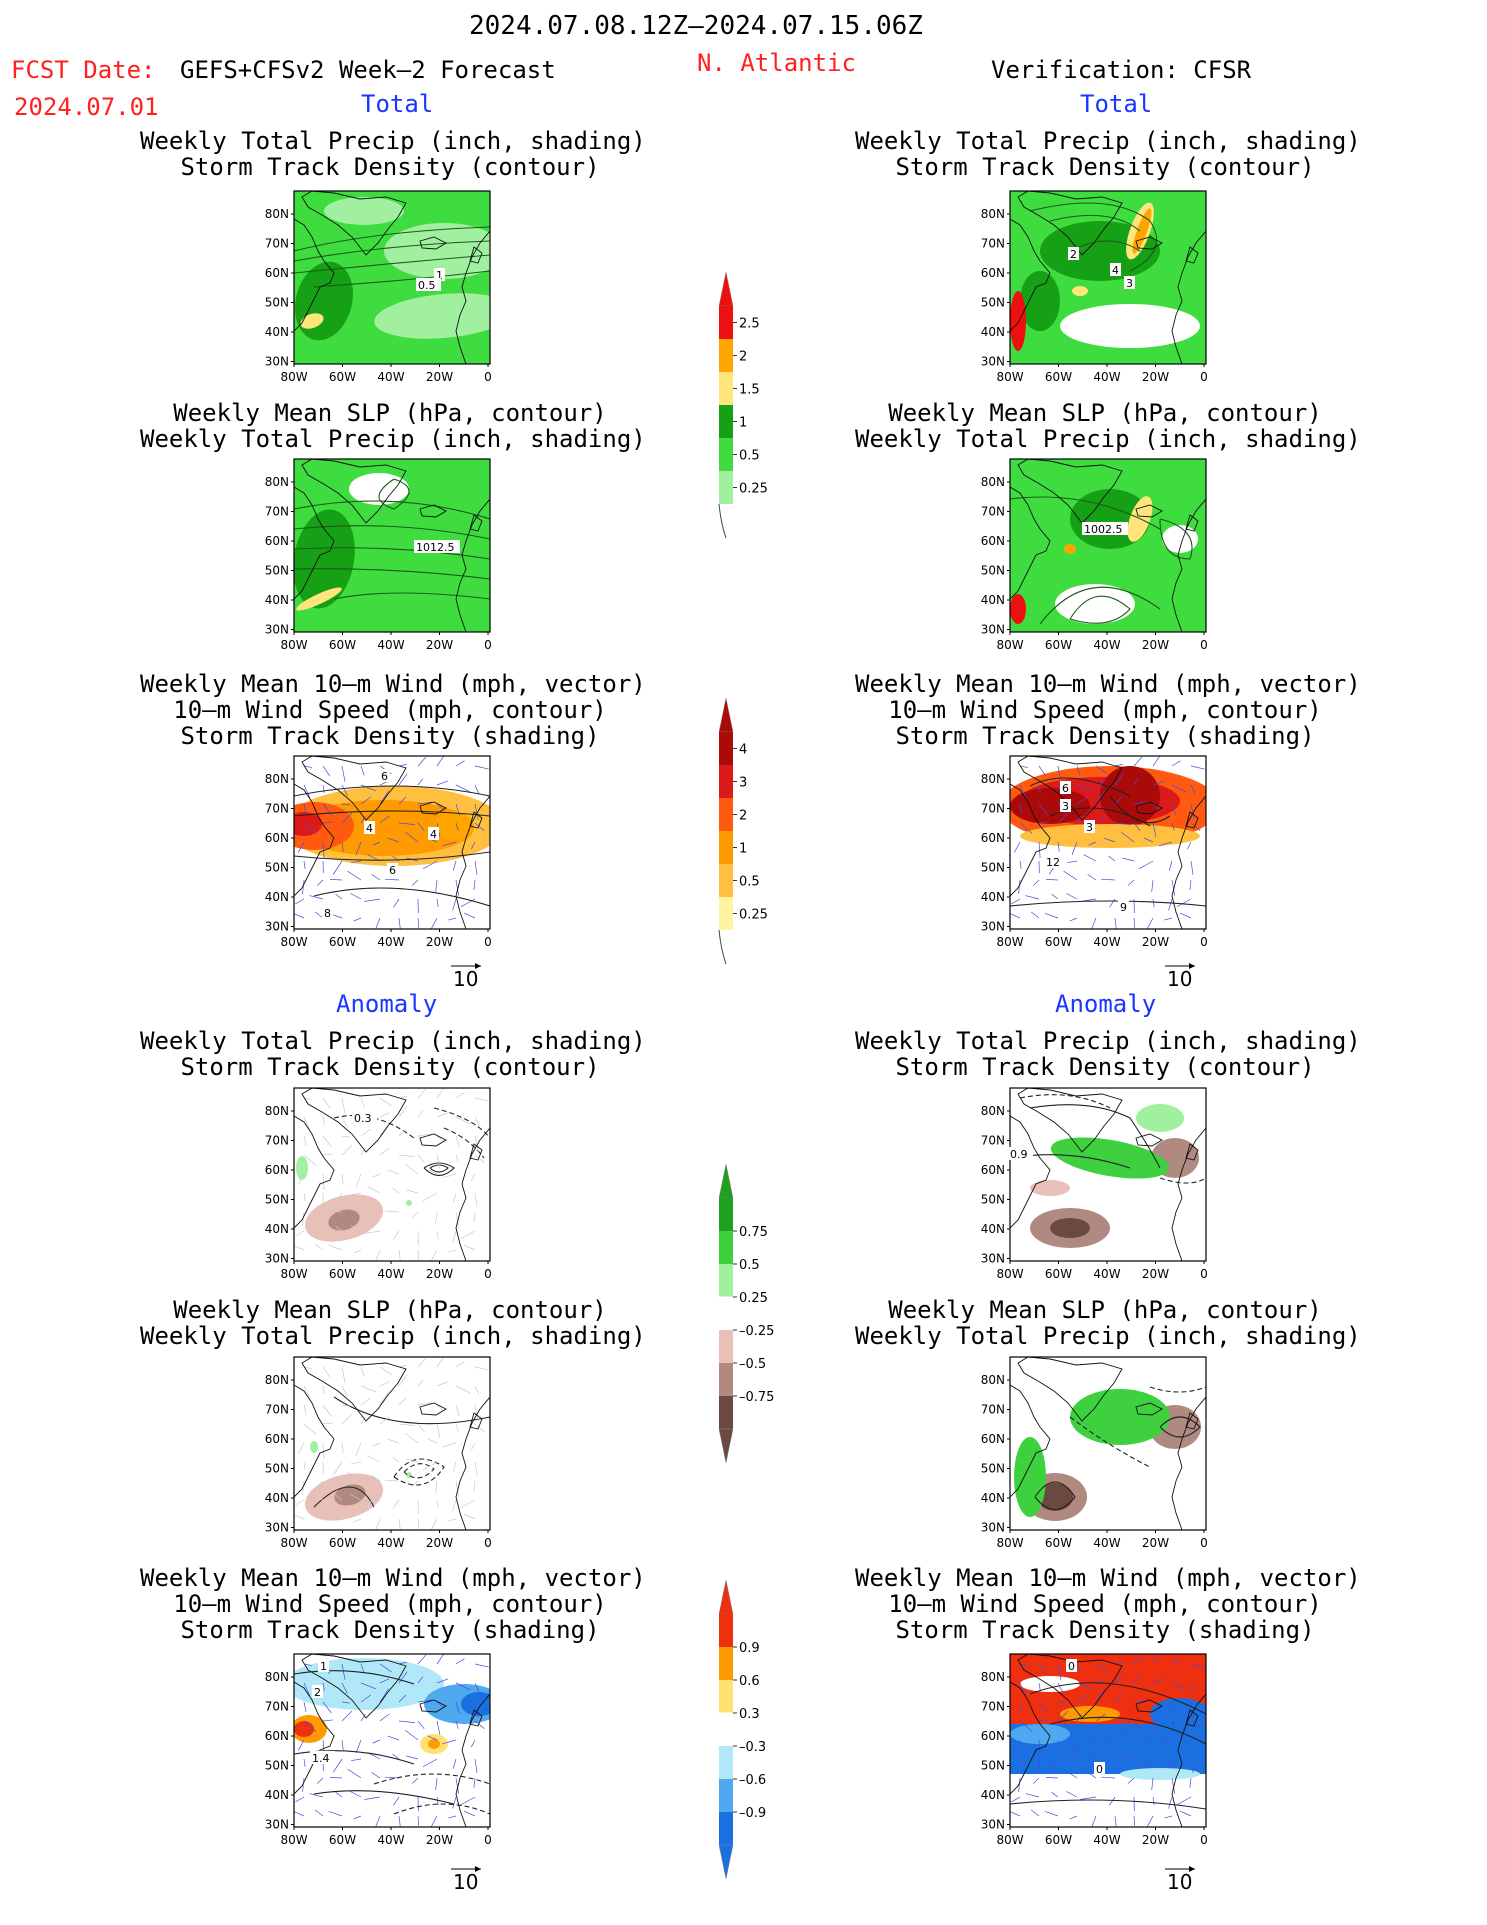  Describe the element at coordinates (390, 1630) in the screenshot. I see `title-line: Storm Track Density (shading)` at that location.